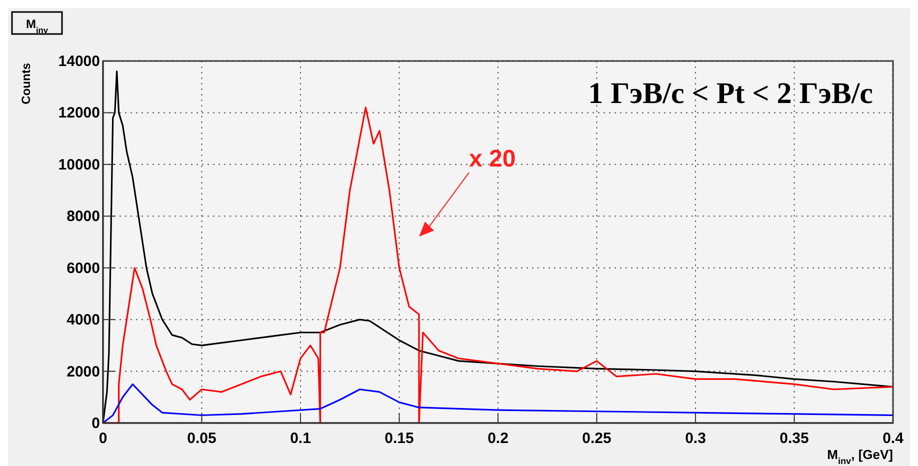  I want to click on x-tick-label: 0.1, so click(300, 438).